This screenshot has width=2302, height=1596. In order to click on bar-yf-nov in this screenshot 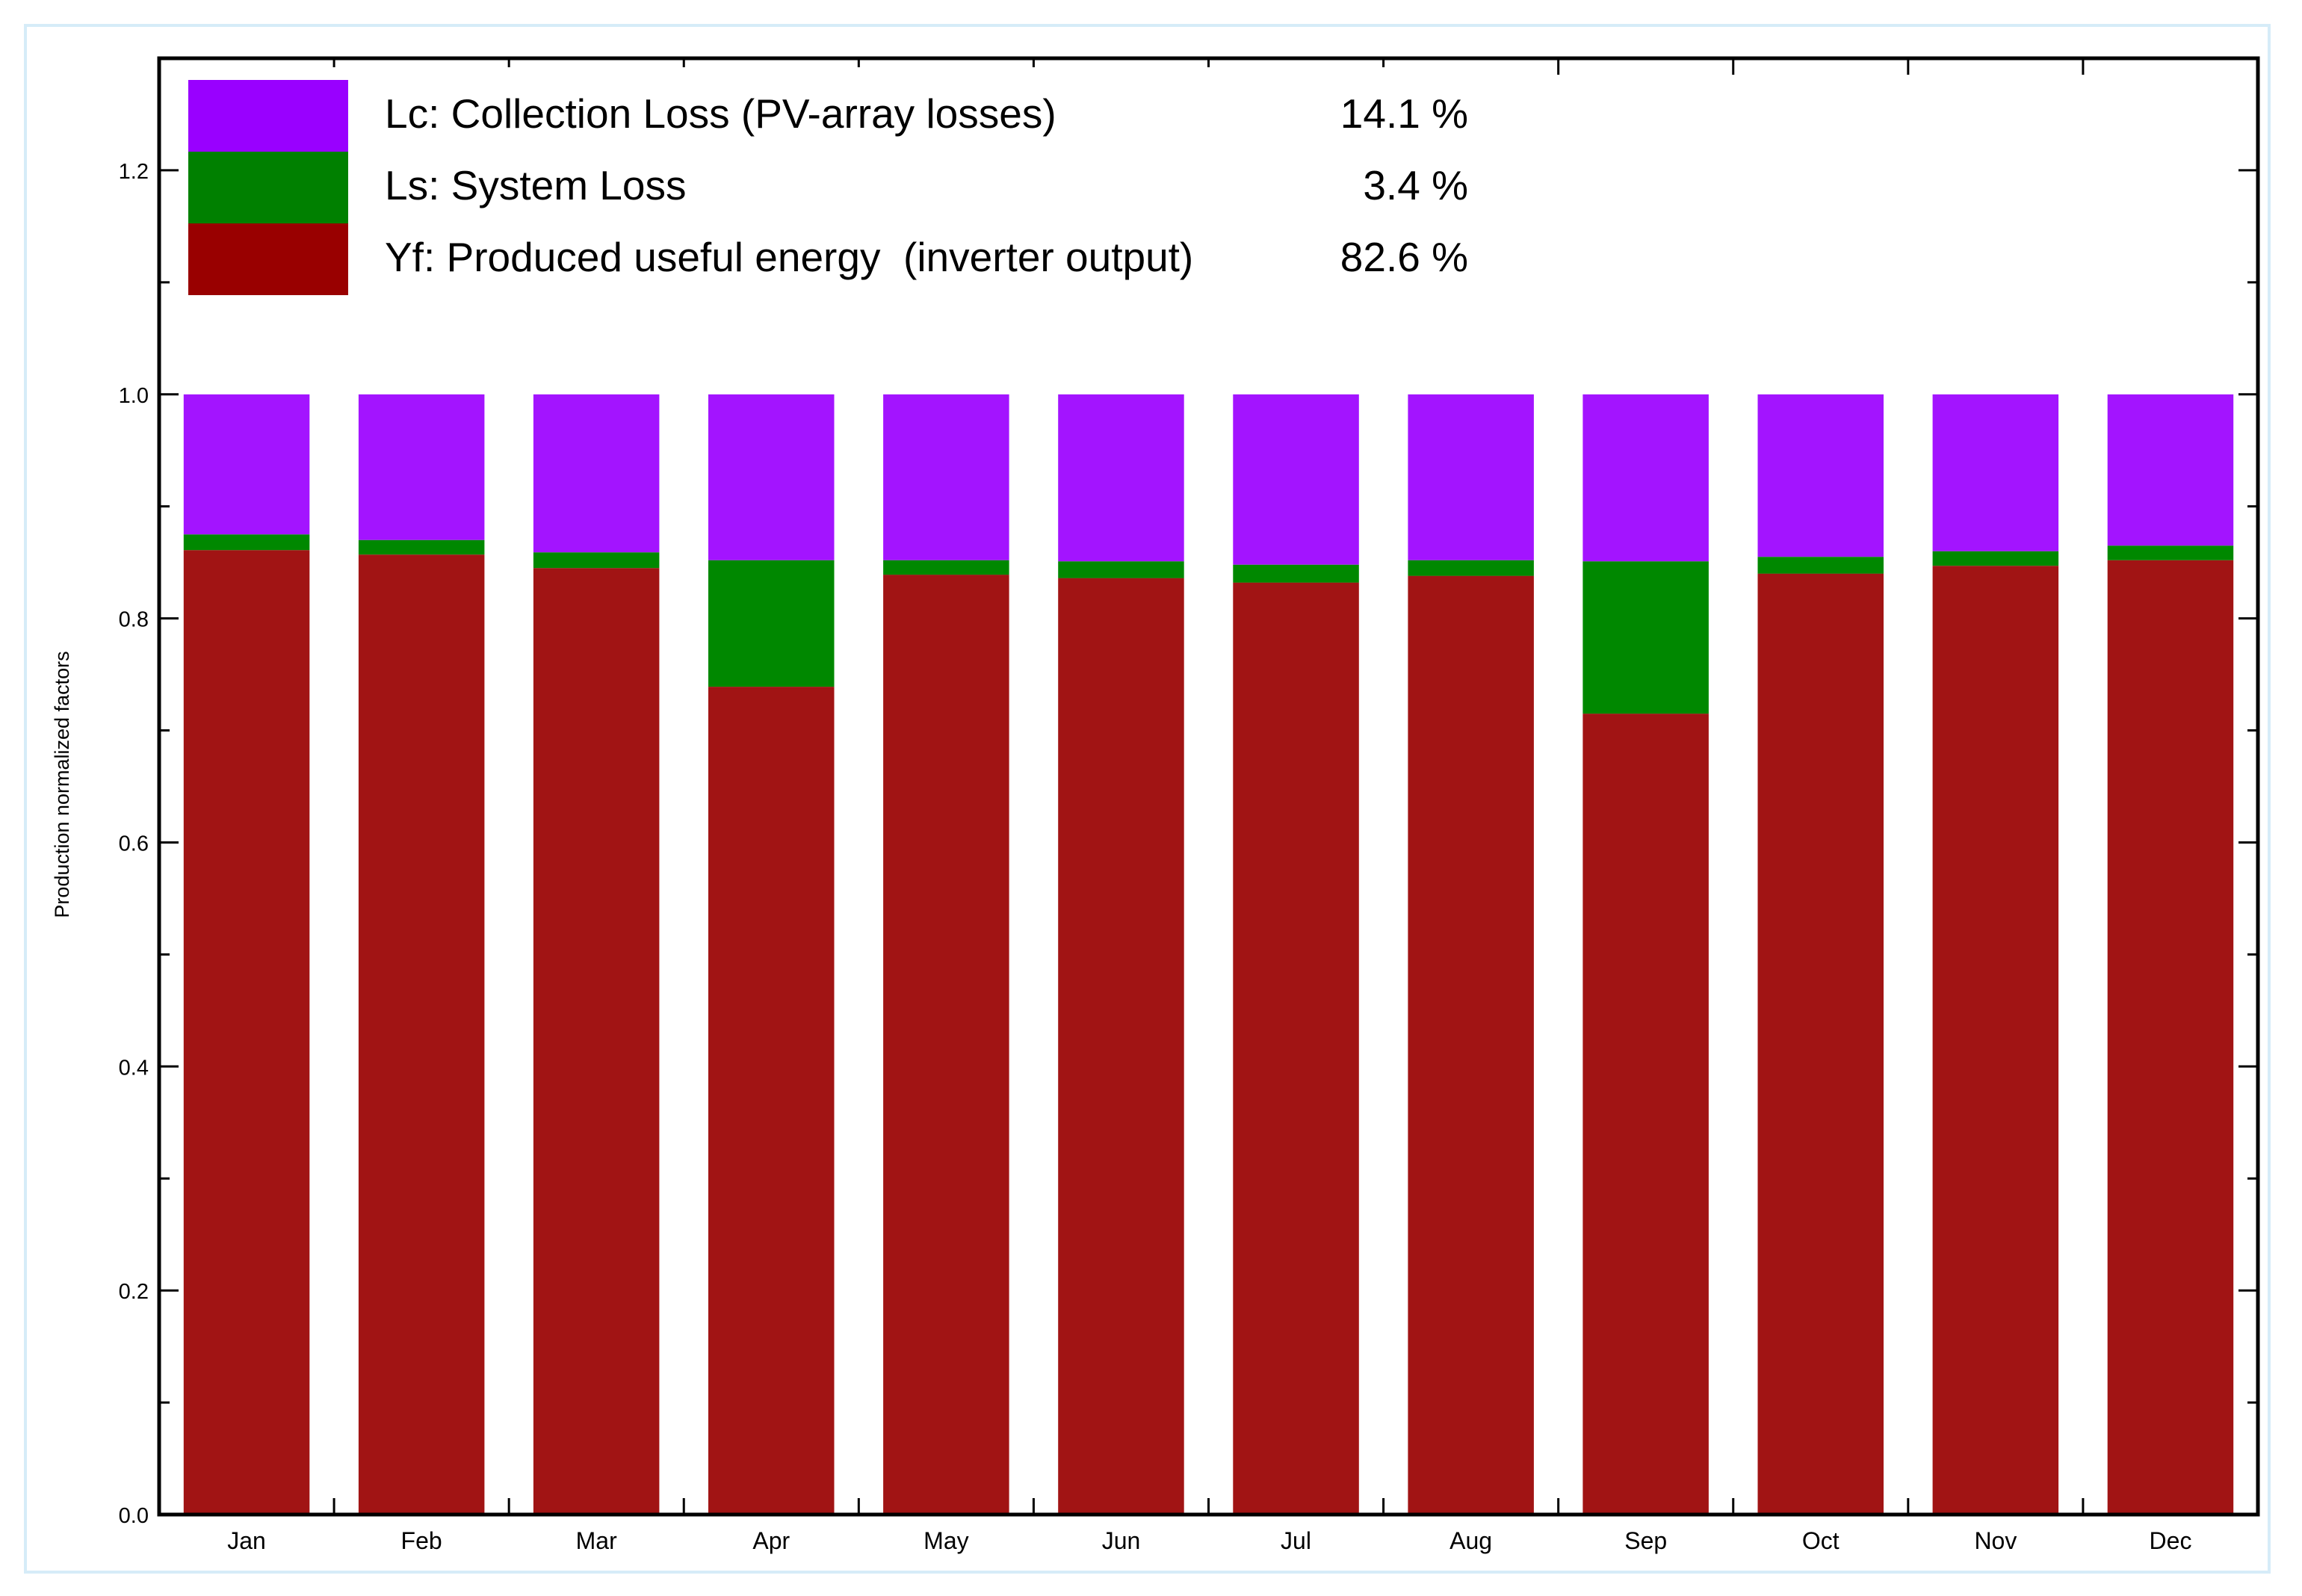, I will do `click(1996, 1040)`.